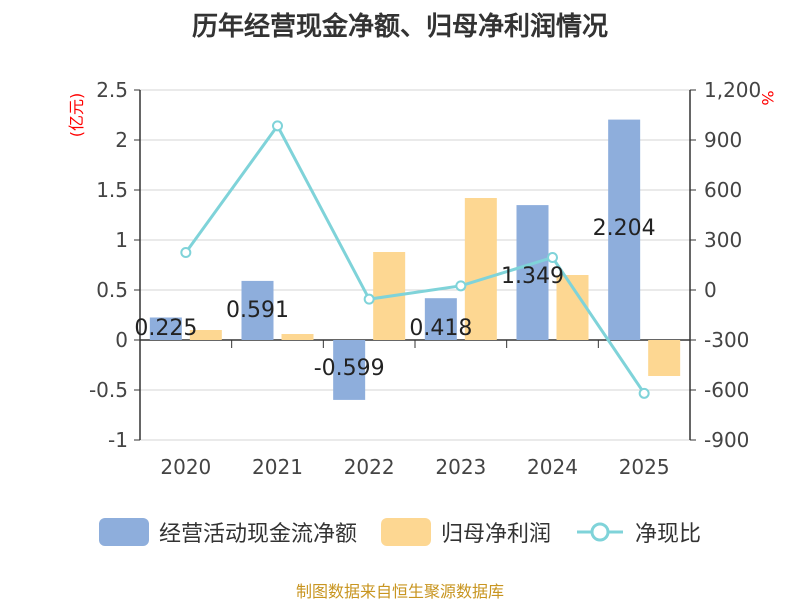 This screenshot has width=800, height=602. I want to click on y-left-tick-label: 0.5, so click(112, 290).